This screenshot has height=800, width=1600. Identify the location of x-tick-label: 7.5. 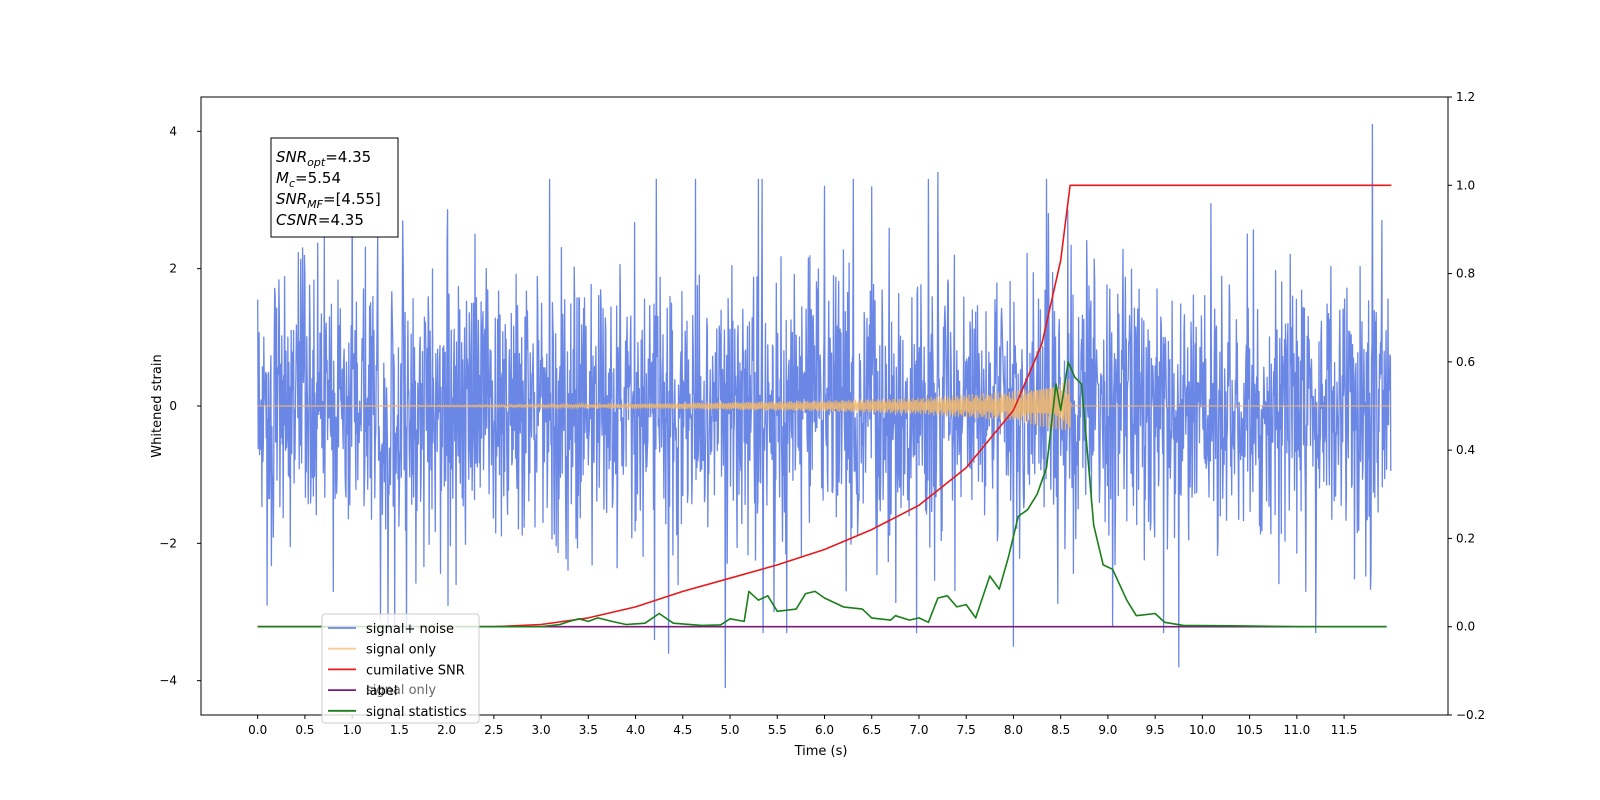
(966, 730).